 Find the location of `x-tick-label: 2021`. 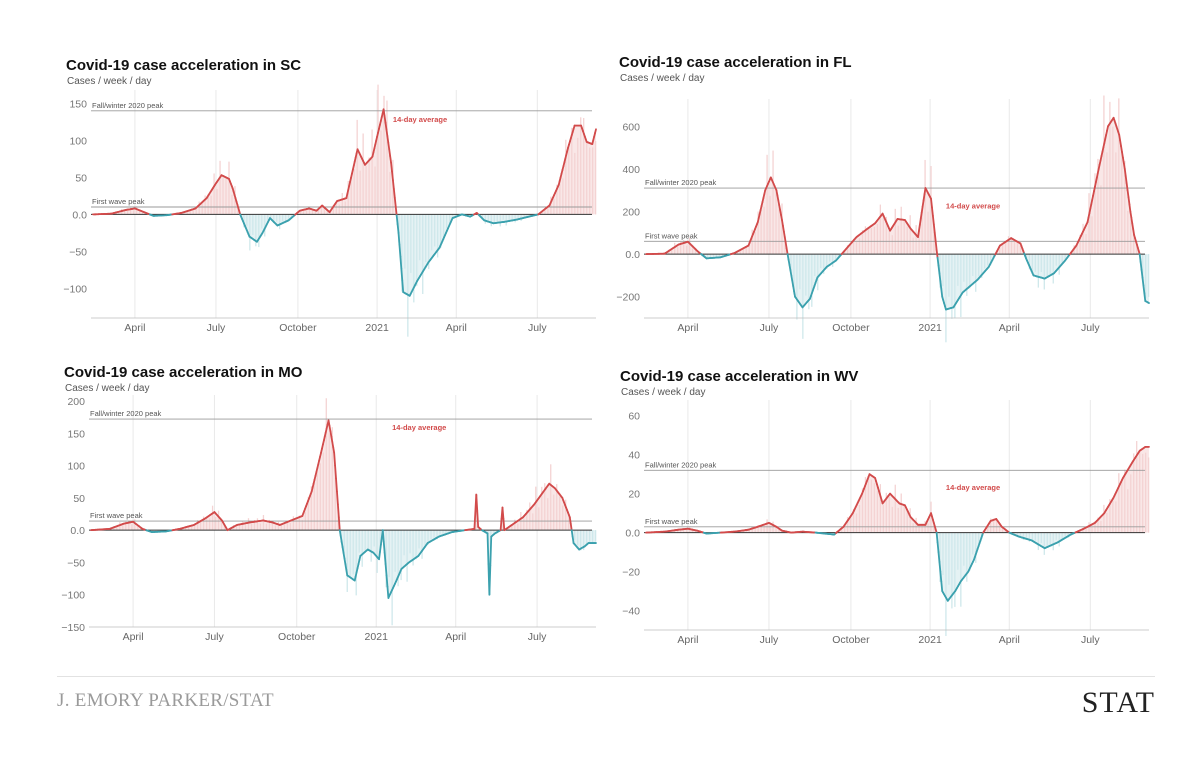

x-tick-label: 2021 is located at coordinates (930, 328).